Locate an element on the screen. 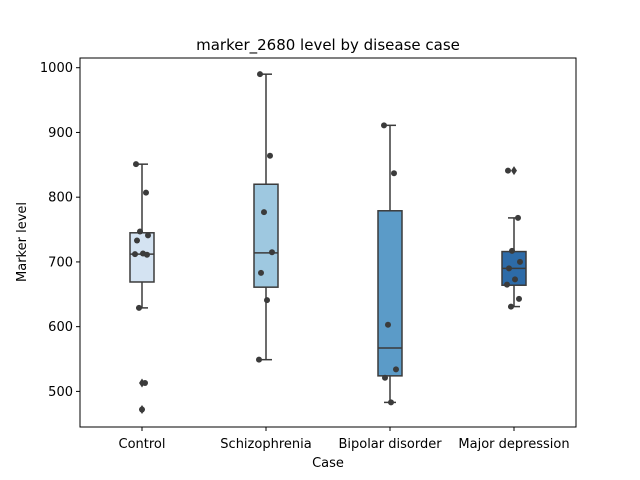 The width and height of the screenshot is (640, 480). box-group-schizophrenia is located at coordinates (266, 217).